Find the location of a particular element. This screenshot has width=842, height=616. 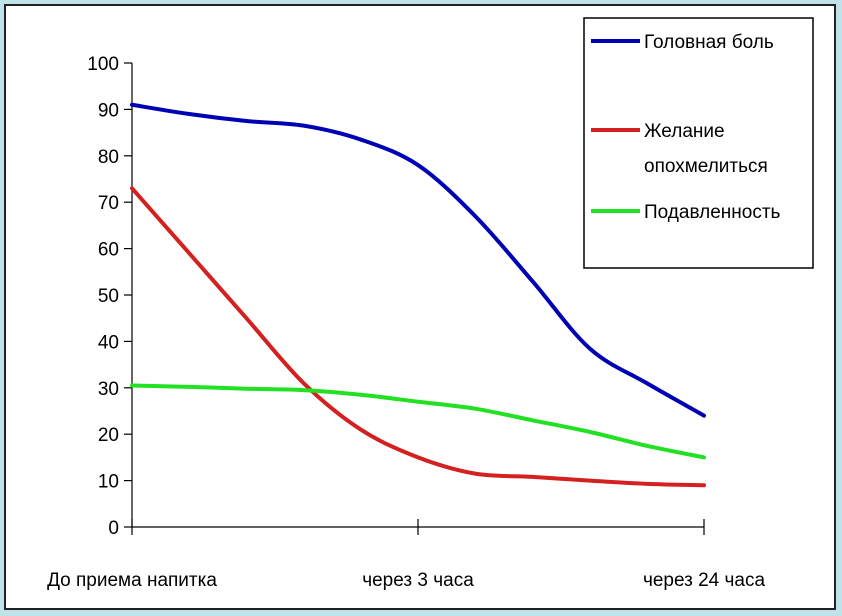

y-tick-label: 60 is located at coordinates (108, 250).